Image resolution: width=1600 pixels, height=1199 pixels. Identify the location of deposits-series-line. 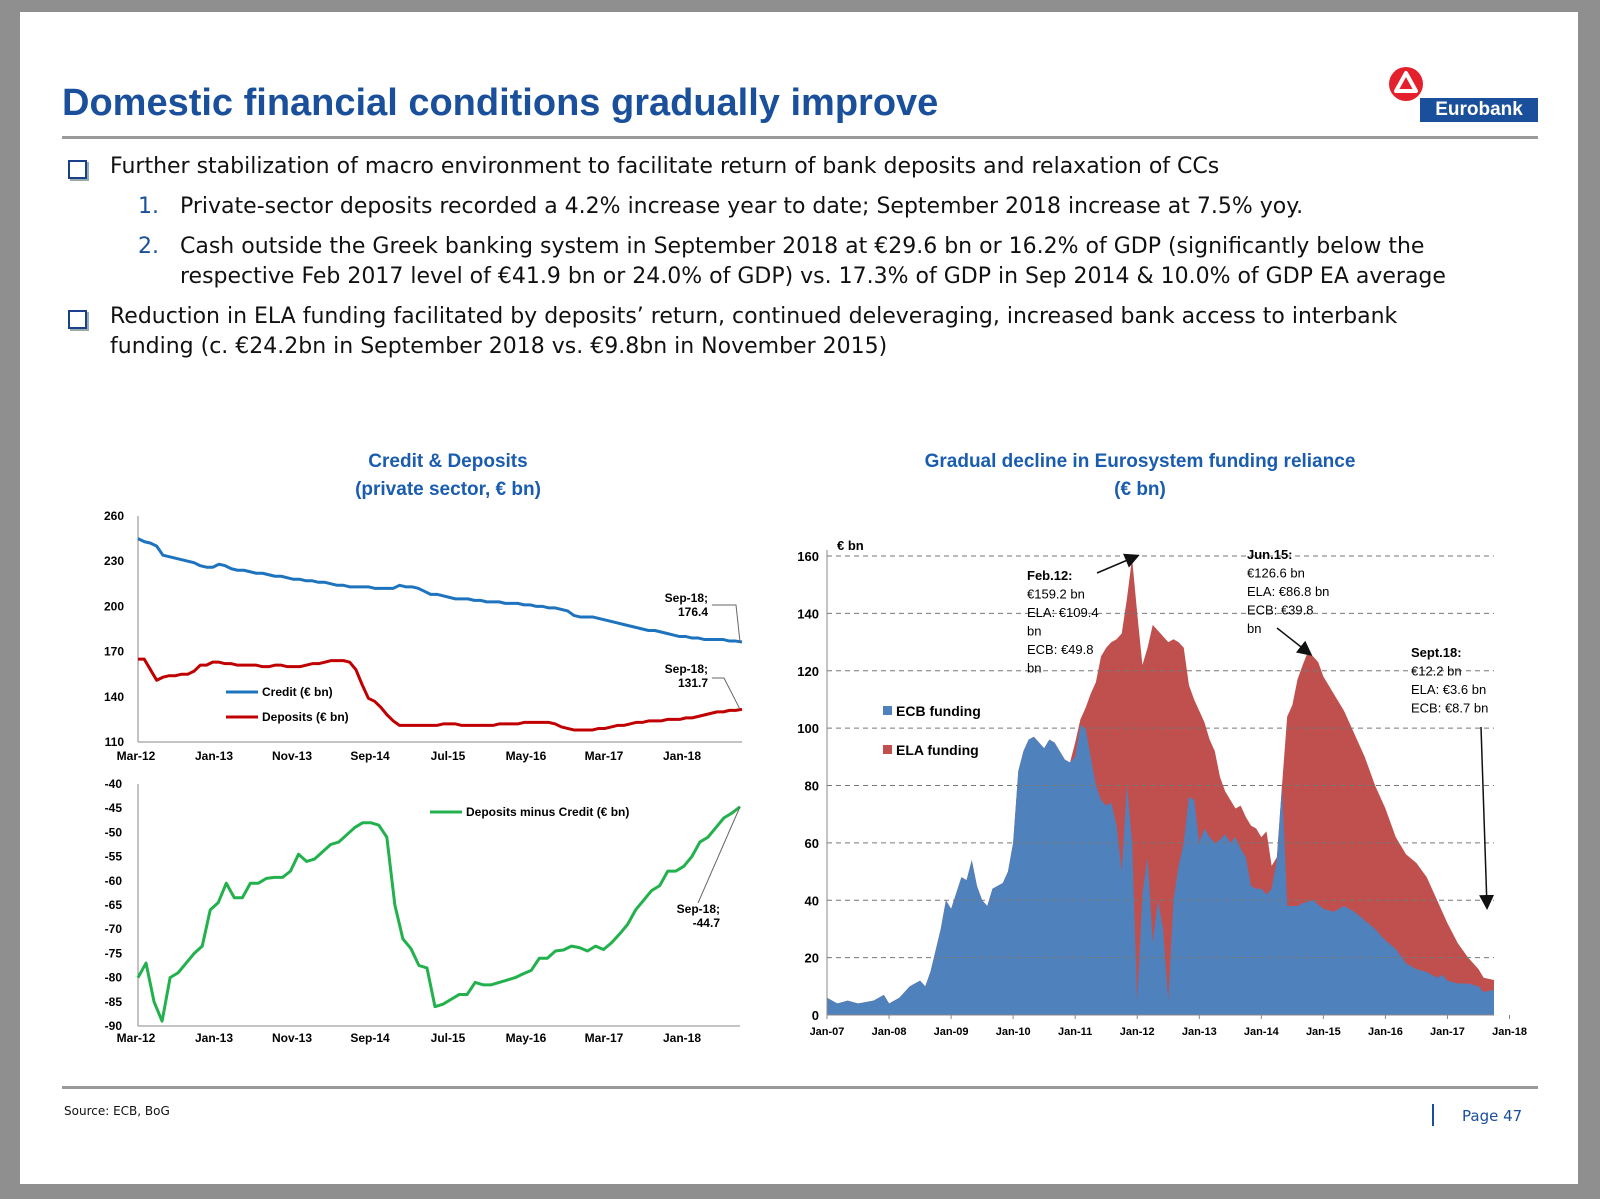
(440, 694).